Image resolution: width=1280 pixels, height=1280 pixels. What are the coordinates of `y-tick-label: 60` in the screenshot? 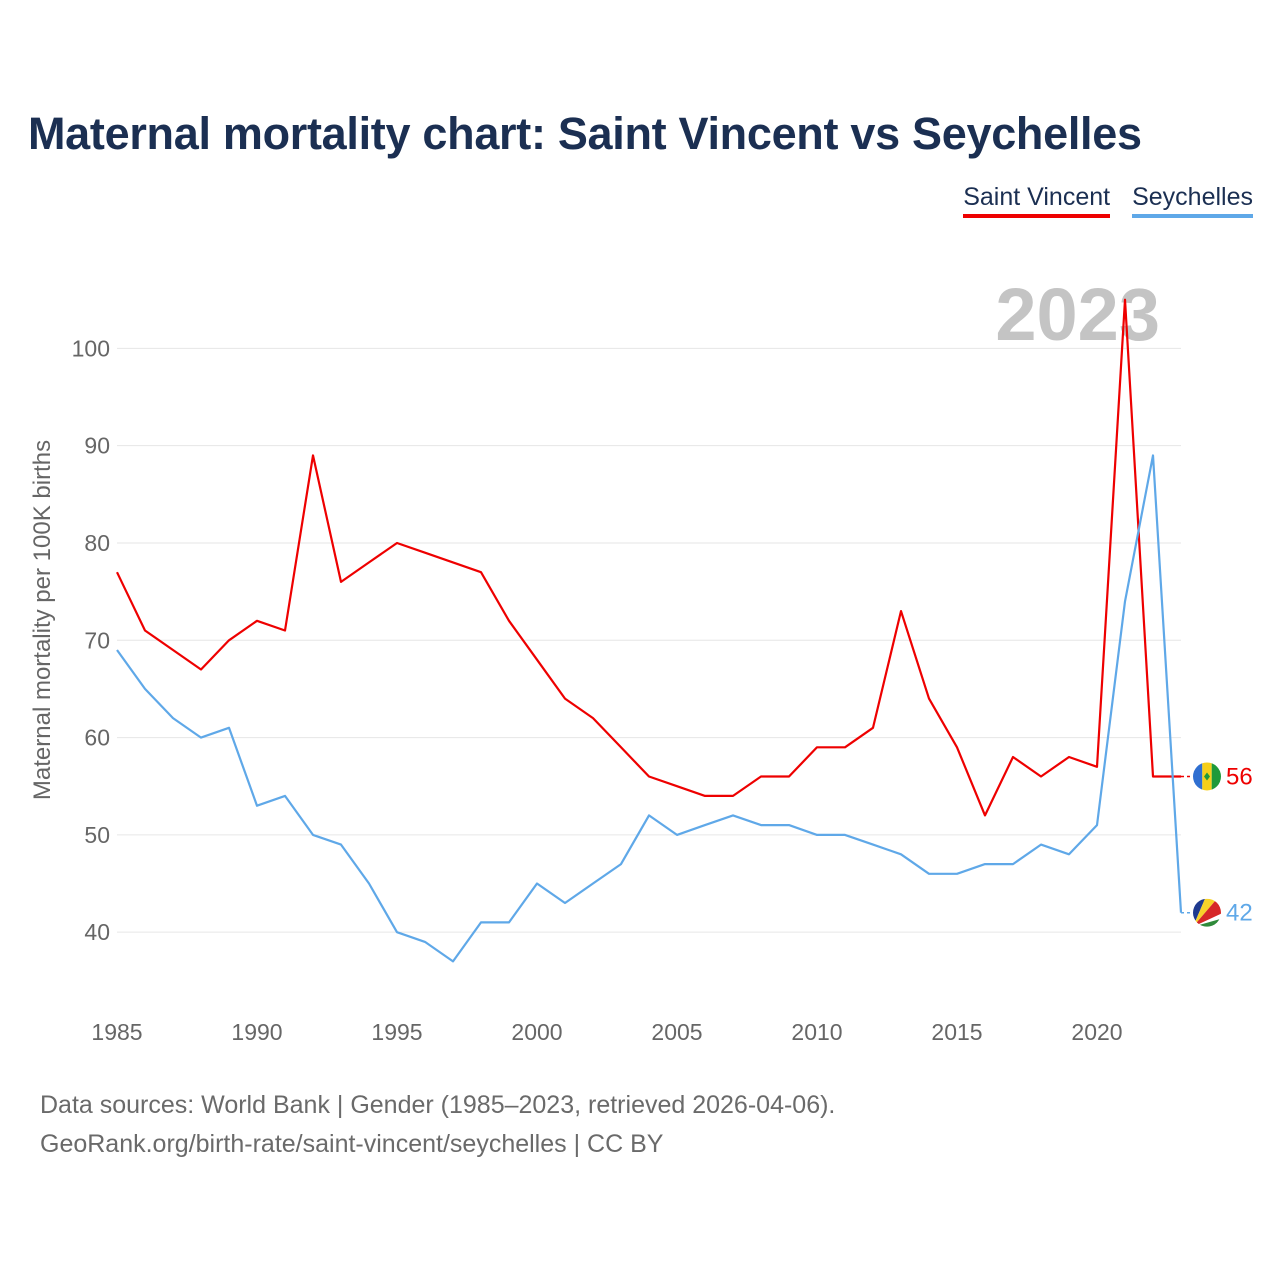 It's located at (97, 738).